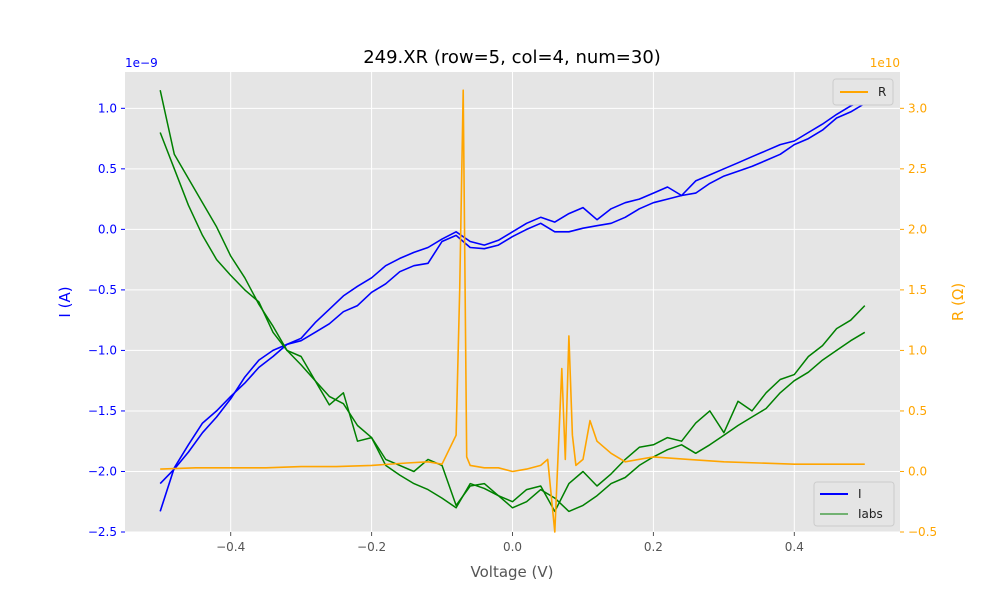 The height and width of the screenshot is (600, 1000). What do you see at coordinates (917, 411) in the screenshot?
I see `right-y-tick-label: 0.5` at bounding box center [917, 411].